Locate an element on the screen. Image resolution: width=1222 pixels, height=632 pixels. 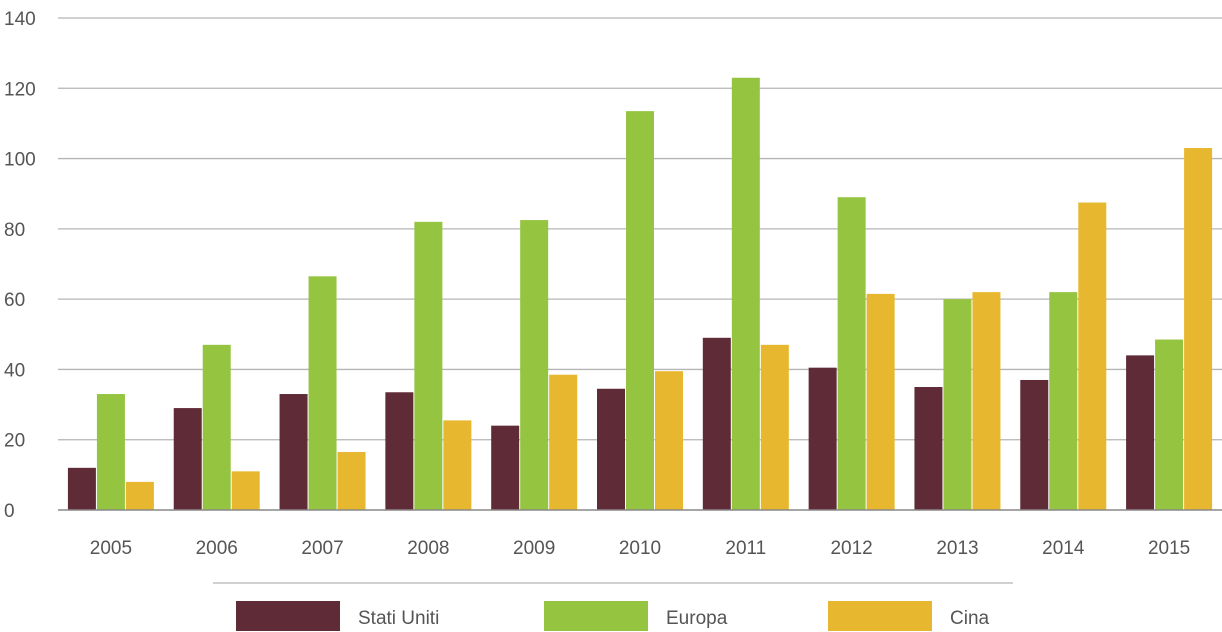
legend-label: Stati Uniti is located at coordinates (398, 618).